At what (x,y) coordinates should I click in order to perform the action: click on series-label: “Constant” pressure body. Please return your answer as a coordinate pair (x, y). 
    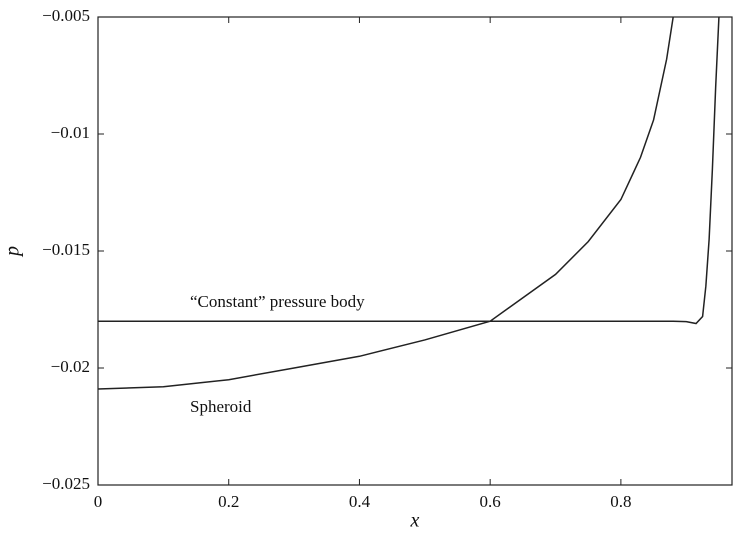
    Looking at the image, I should click on (277, 301).